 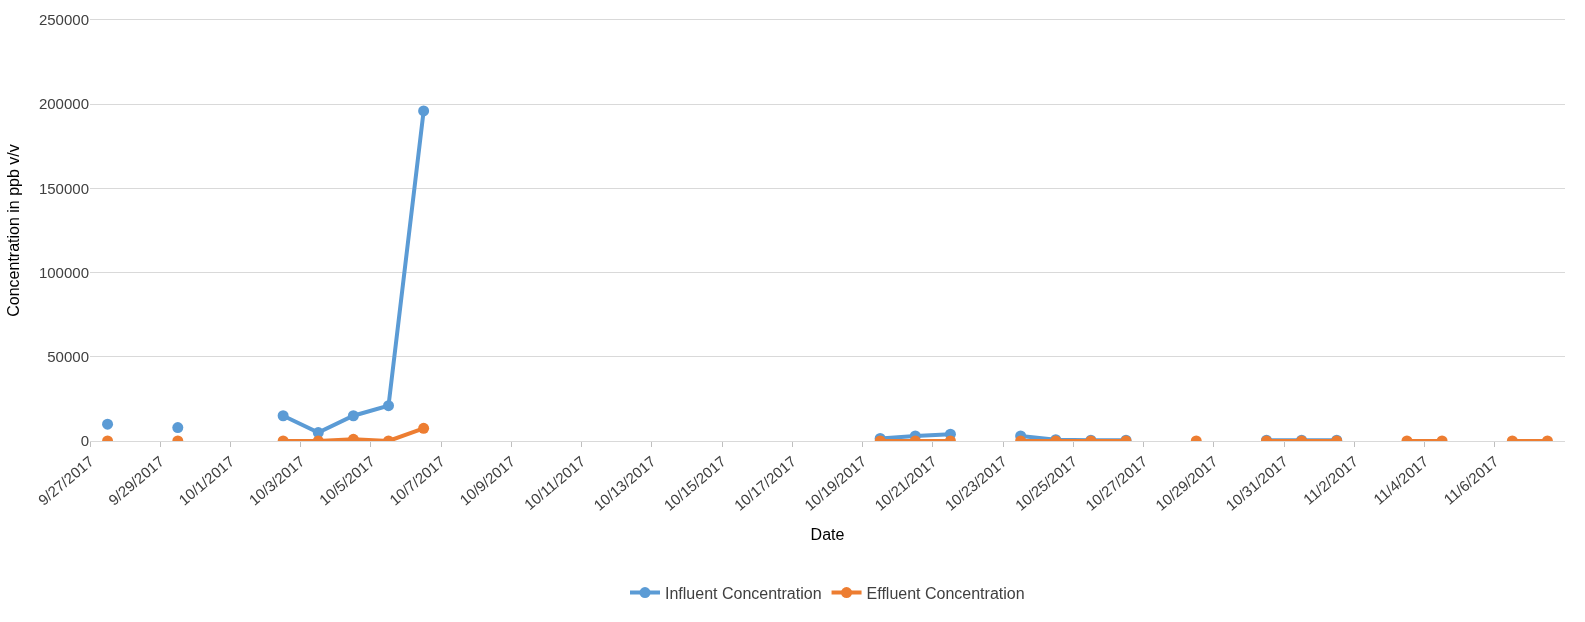 What do you see at coordinates (424, 111) in the screenshot?
I see `point` at bounding box center [424, 111].